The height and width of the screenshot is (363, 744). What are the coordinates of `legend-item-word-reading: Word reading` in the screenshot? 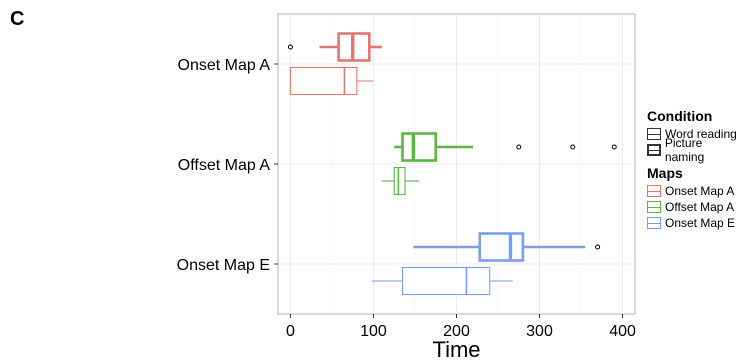 It's located at (695, 134).